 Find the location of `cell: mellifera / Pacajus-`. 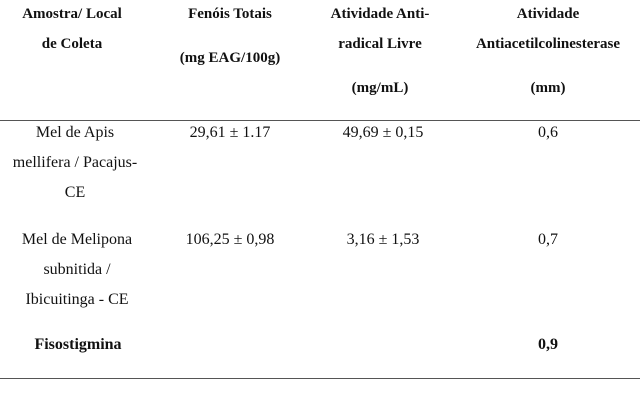

cell: mellifera / Pacajus- is located at coordinates (75, 162).